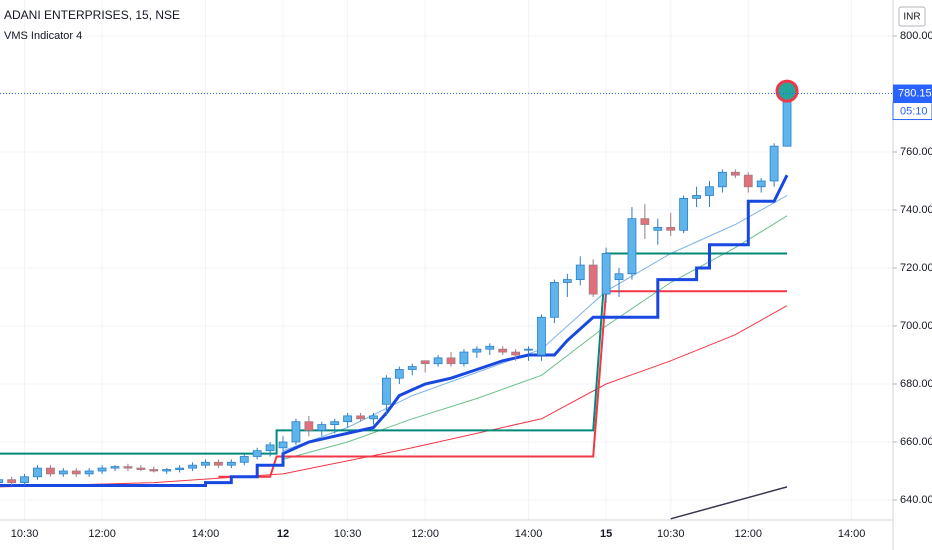  Describe the element at coordinates (916, 326) in the screenshot. I see `y-tick-label: 700.00` at that location.